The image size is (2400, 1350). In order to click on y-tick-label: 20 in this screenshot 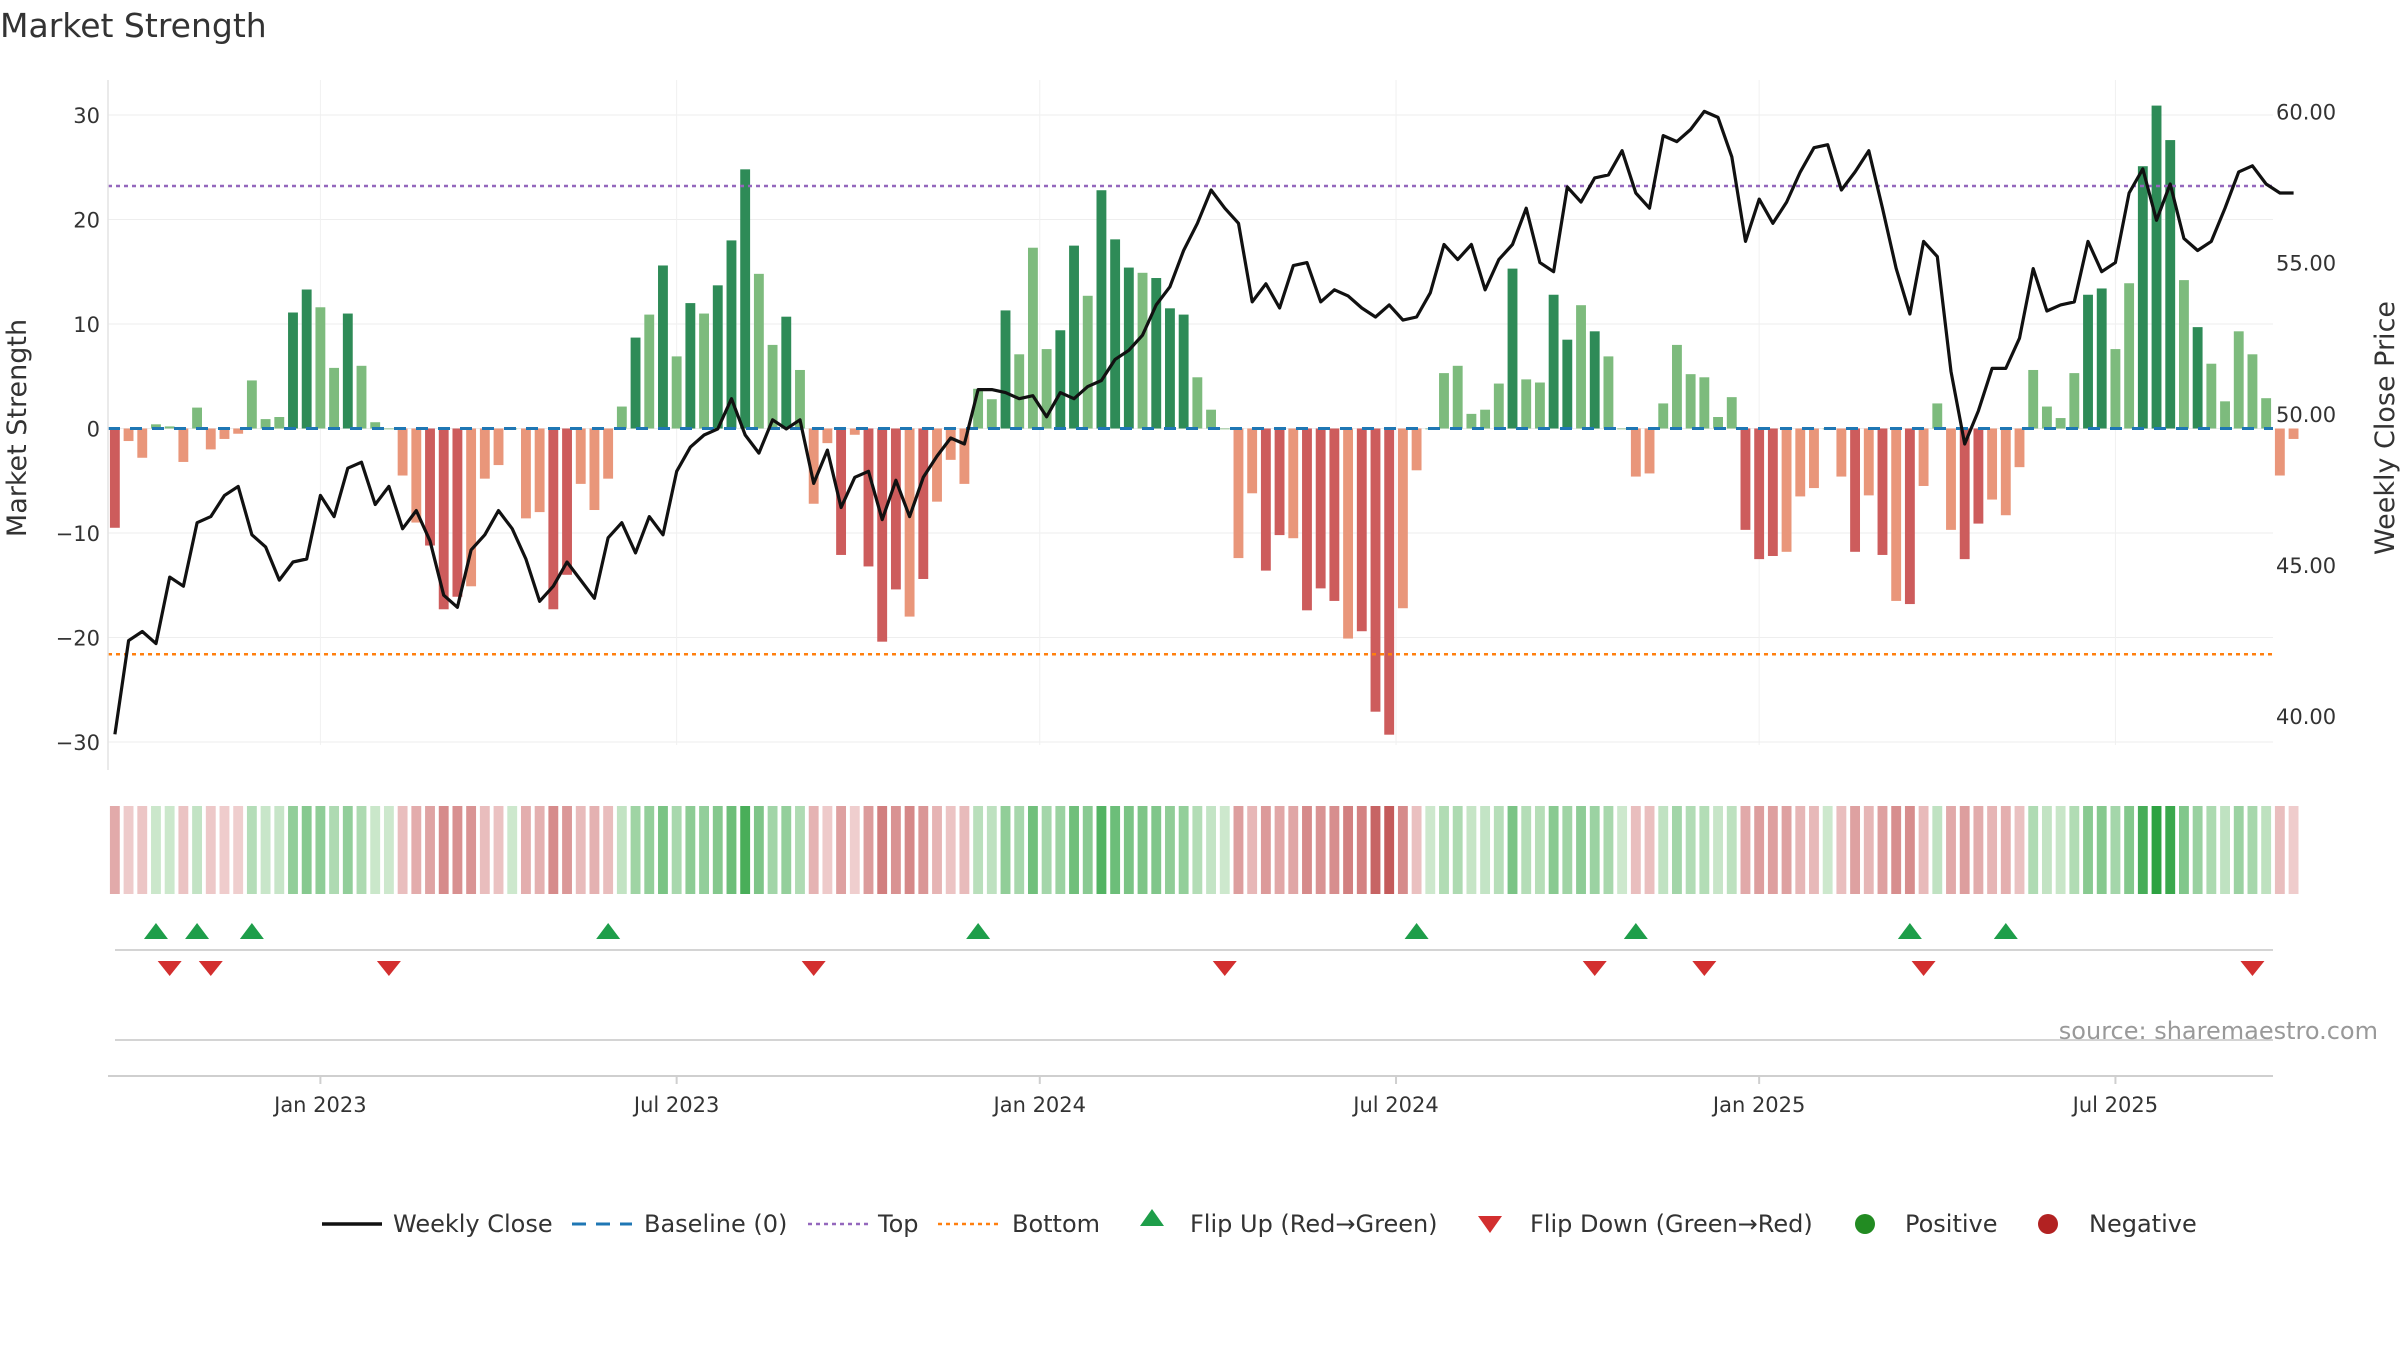, I will do `click(86, 221)`.